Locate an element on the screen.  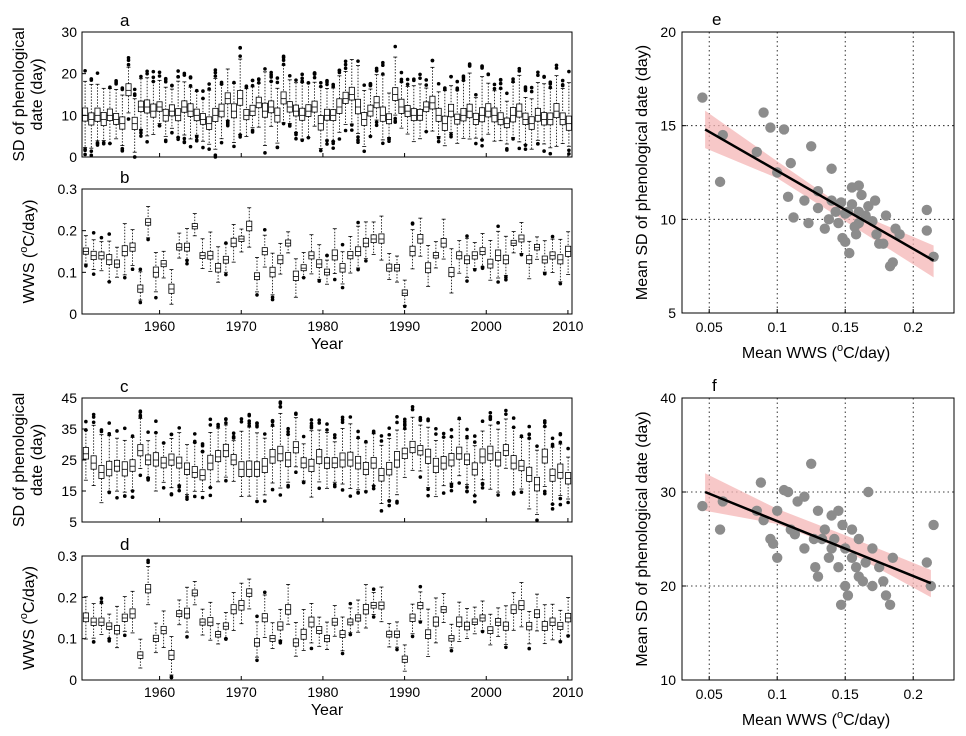
regression-line is located at coordinates (818, 537).